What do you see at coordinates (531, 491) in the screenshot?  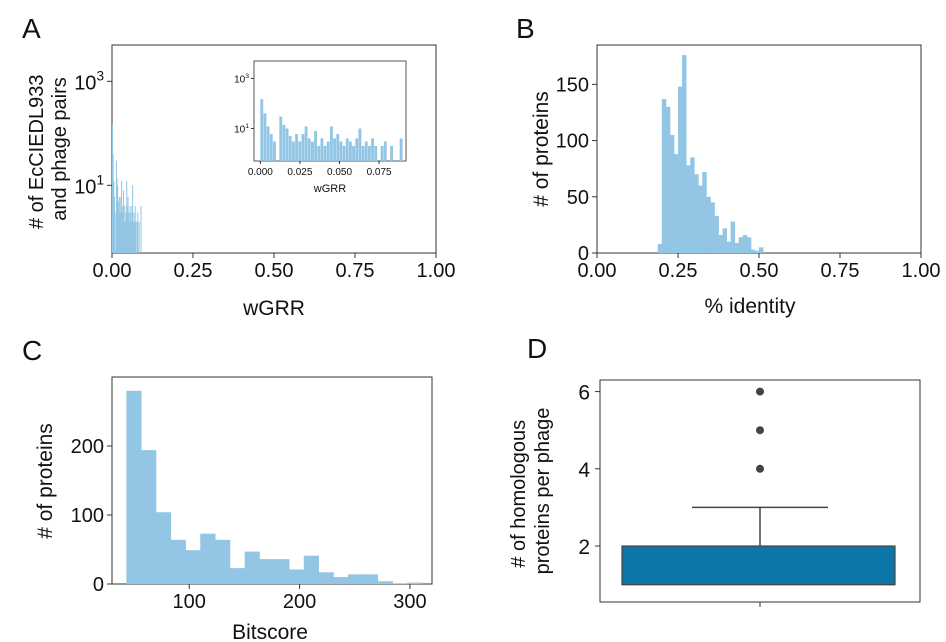 I see `panel-d-y-axis-label: # of homologous proteins per phage` at bounding box center [531, 491].